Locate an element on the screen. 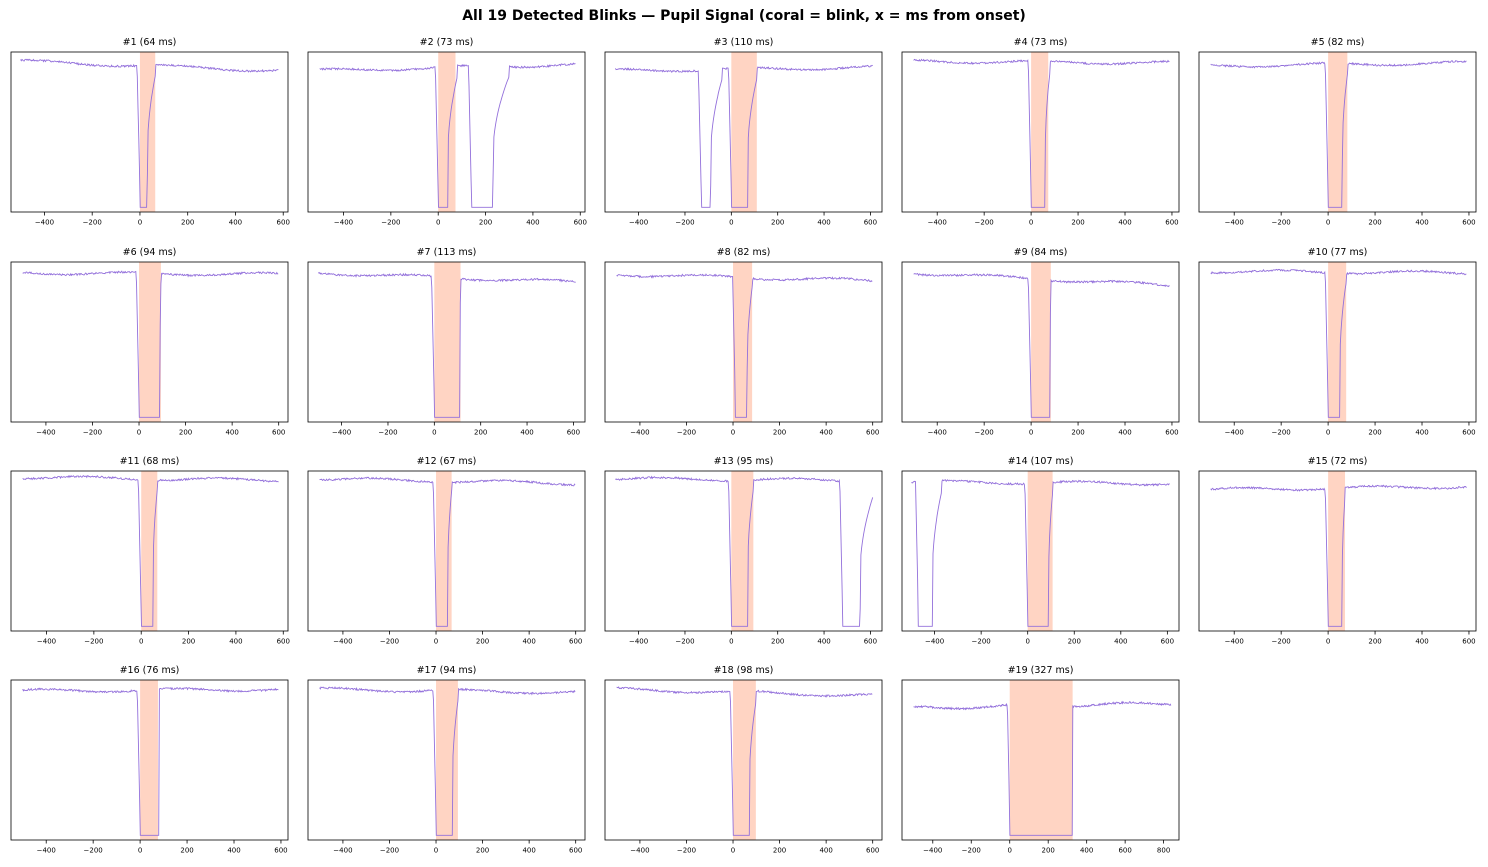  subplot-title: #6 (94 ms) is located at coordinates (150, 252).